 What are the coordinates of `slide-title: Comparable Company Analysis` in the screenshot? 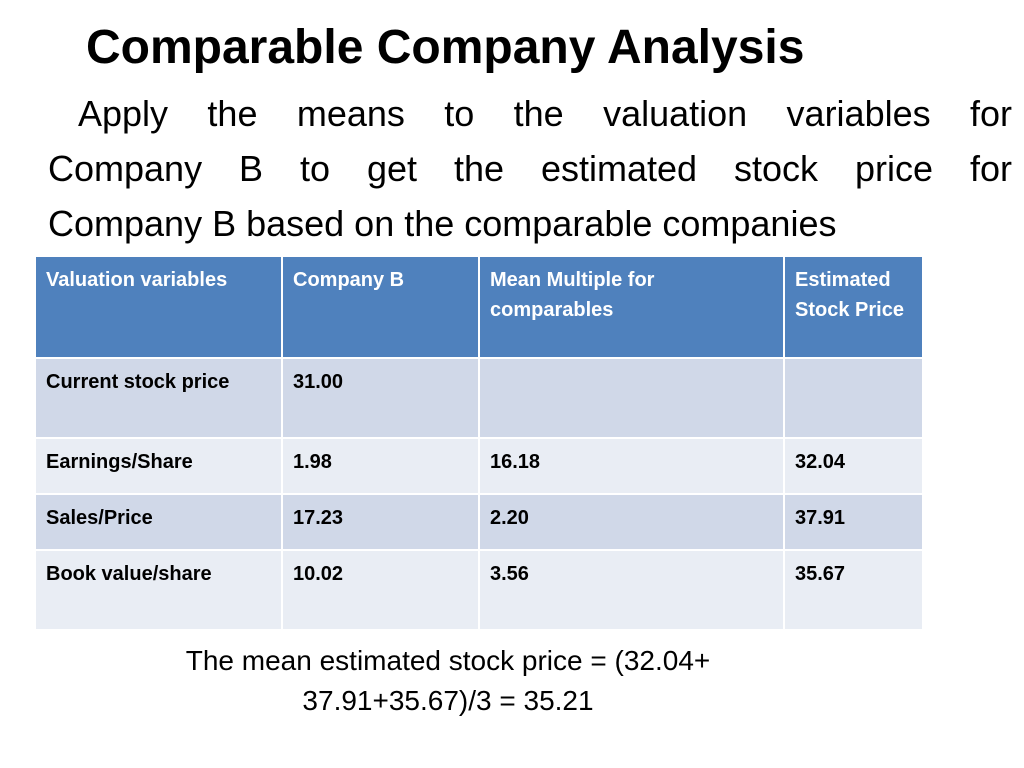 It's located at (445, 47).